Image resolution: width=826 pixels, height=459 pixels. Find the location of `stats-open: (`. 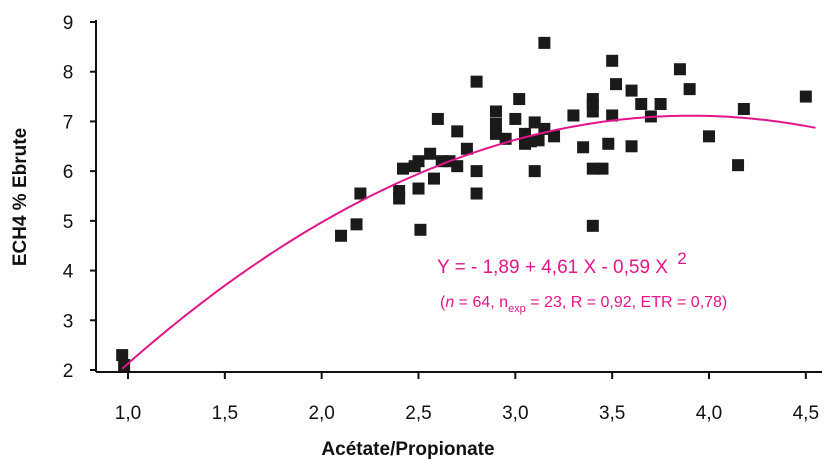

stats-open: ( is located at coordinates (443, 302).